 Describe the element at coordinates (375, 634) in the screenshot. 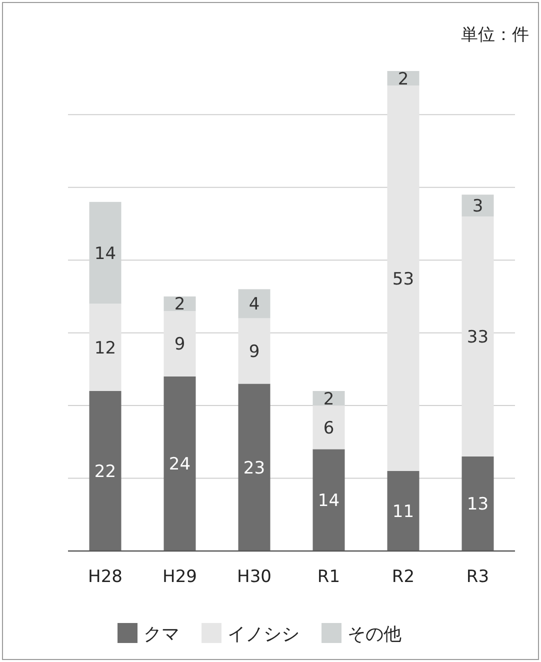

I see `legend-label: その他` at that location.